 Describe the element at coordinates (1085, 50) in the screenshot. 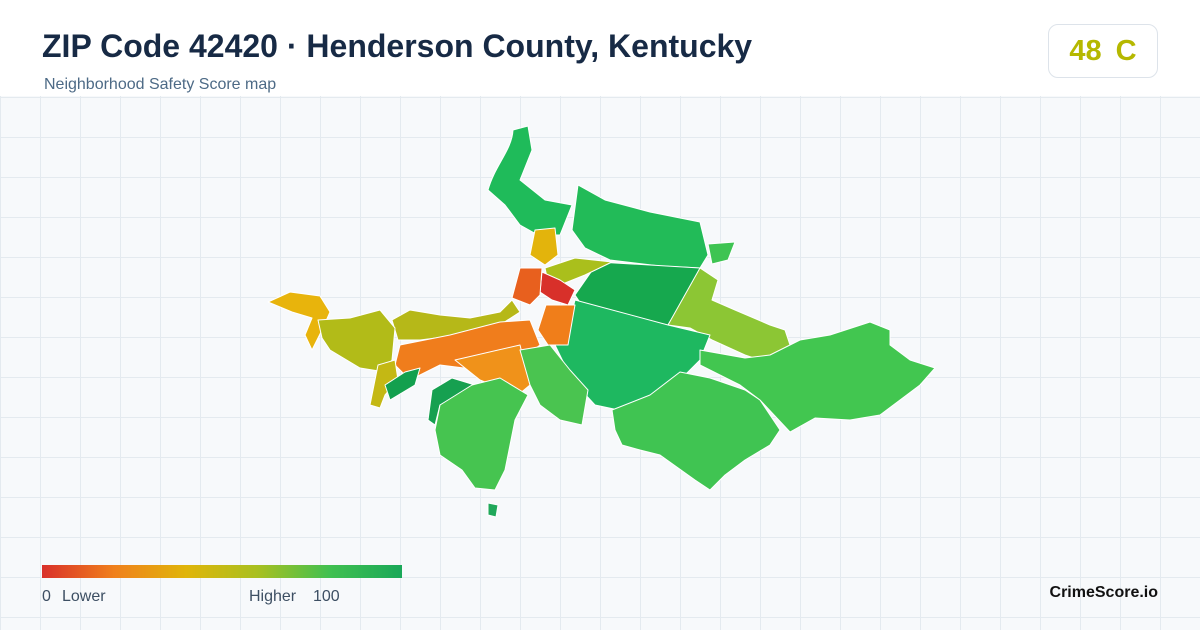

I see `score-value: 48` at that location.